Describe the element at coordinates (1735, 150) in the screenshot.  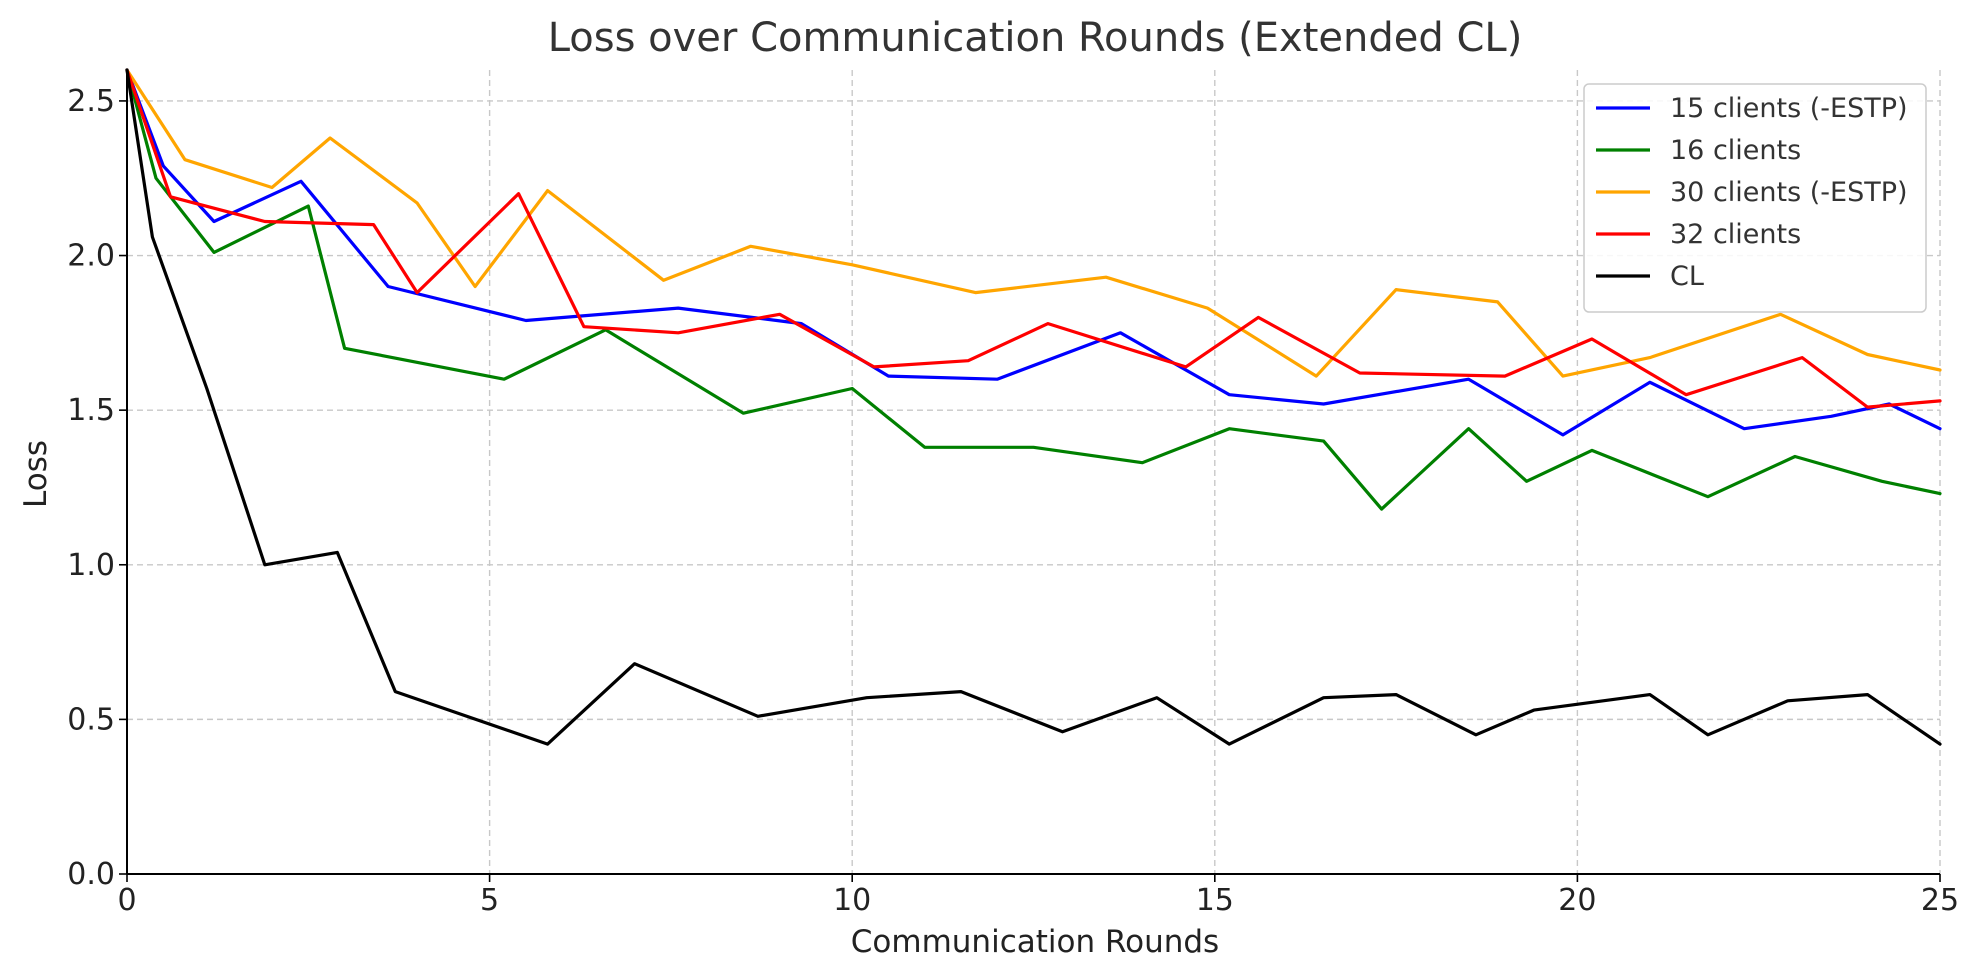
I see `legend-label: 16 clients` at that location.